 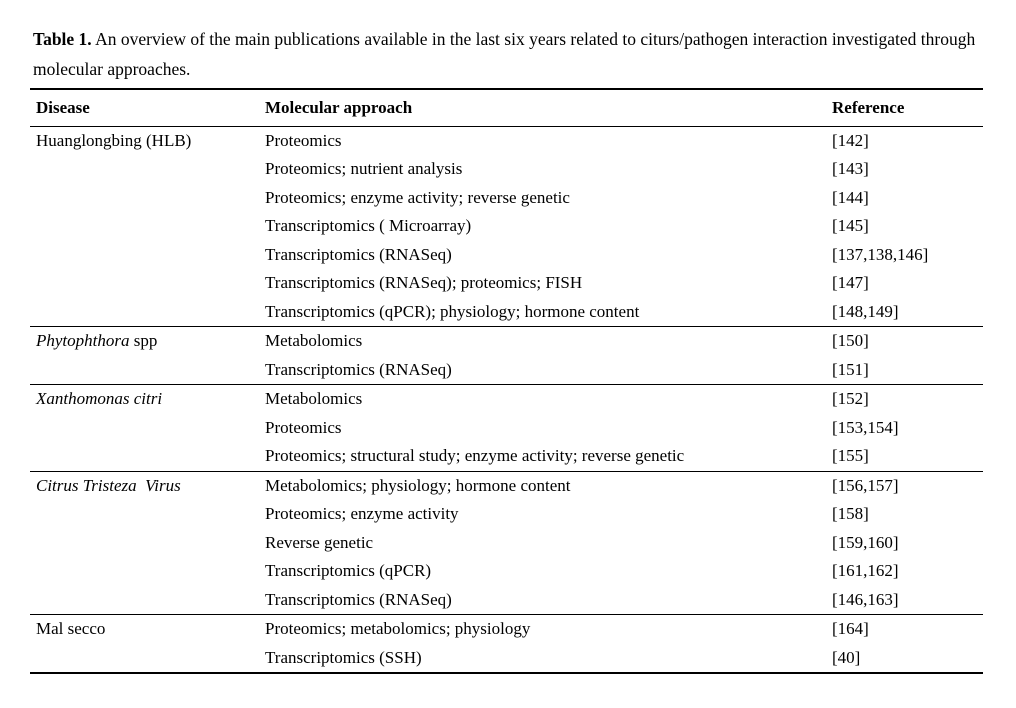 What do you see at coordinates (62, 39) in the screenshot?
I see `caption-label: Table 1.` at bounding box center [62, 39].